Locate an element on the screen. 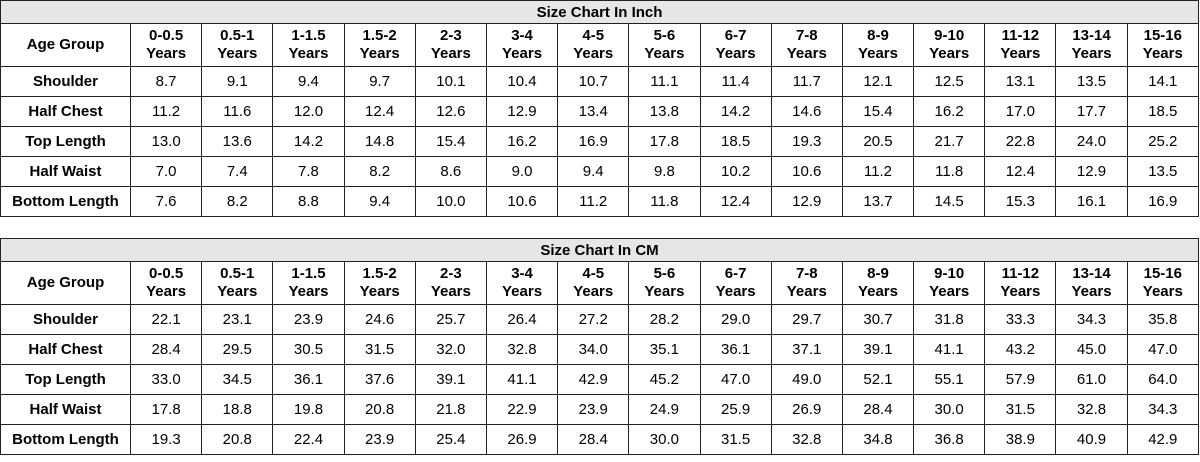 This screenshot has width=1200, height=462. measurement-value: 33.0 is located at coordinates (166, 379).